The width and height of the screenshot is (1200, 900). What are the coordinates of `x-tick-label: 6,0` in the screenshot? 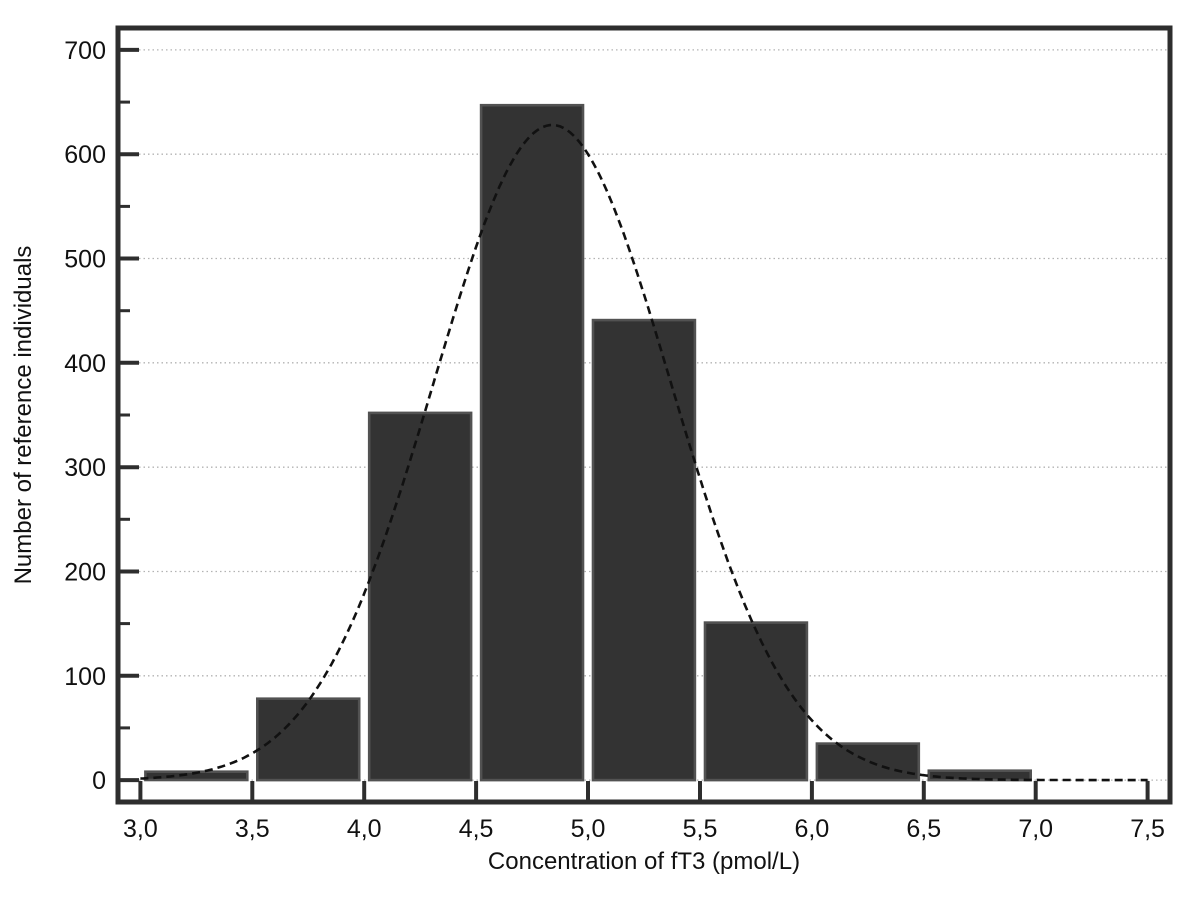 It's located at (812, 829).